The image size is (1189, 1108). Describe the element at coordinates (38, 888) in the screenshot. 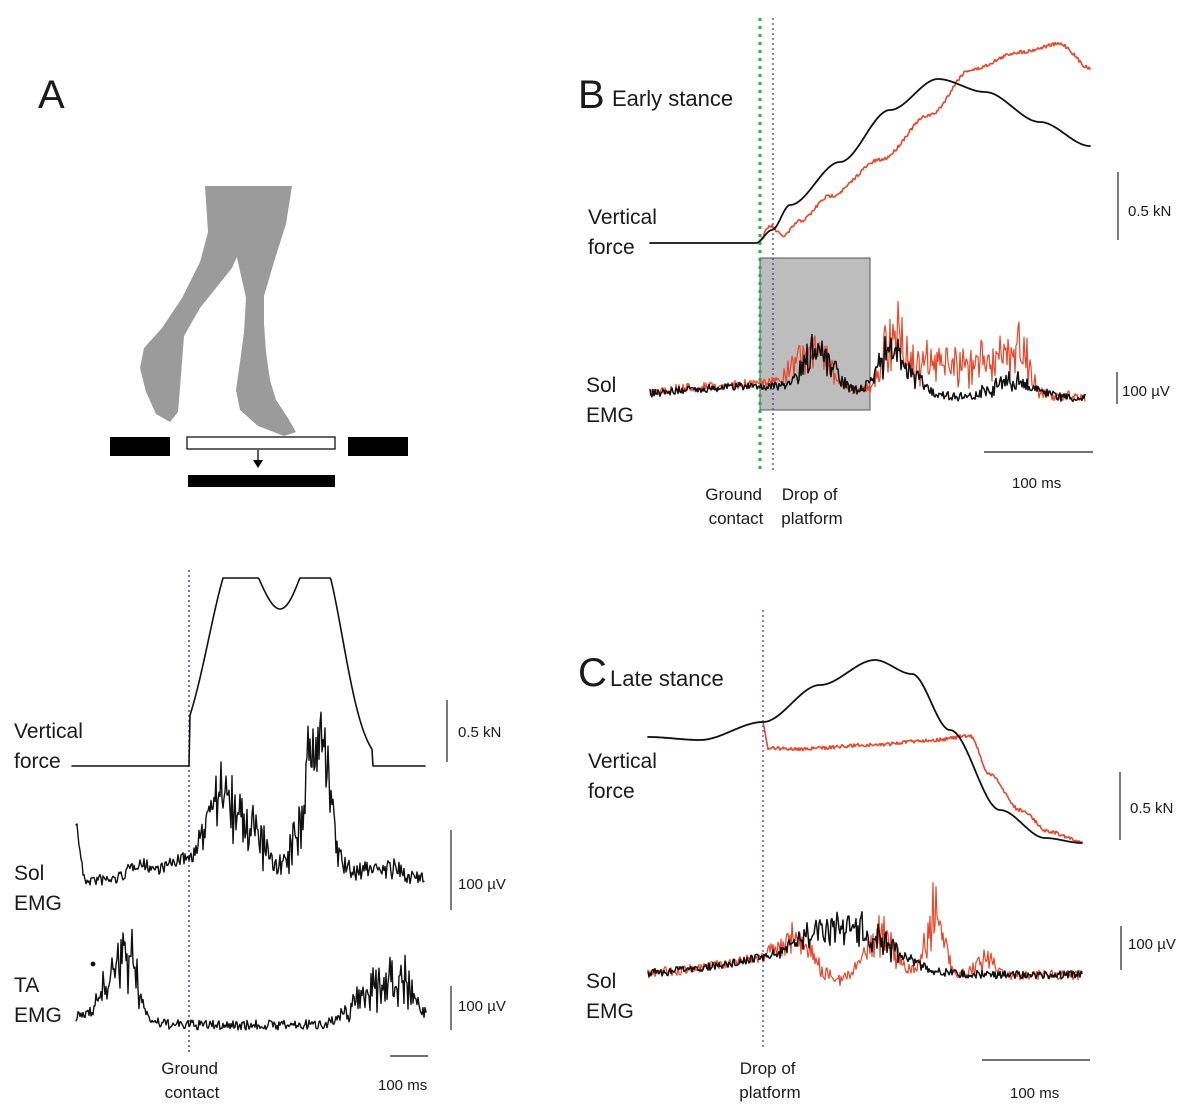

I see `panel-a-sol-emg-label: Sol EMG` at that location.